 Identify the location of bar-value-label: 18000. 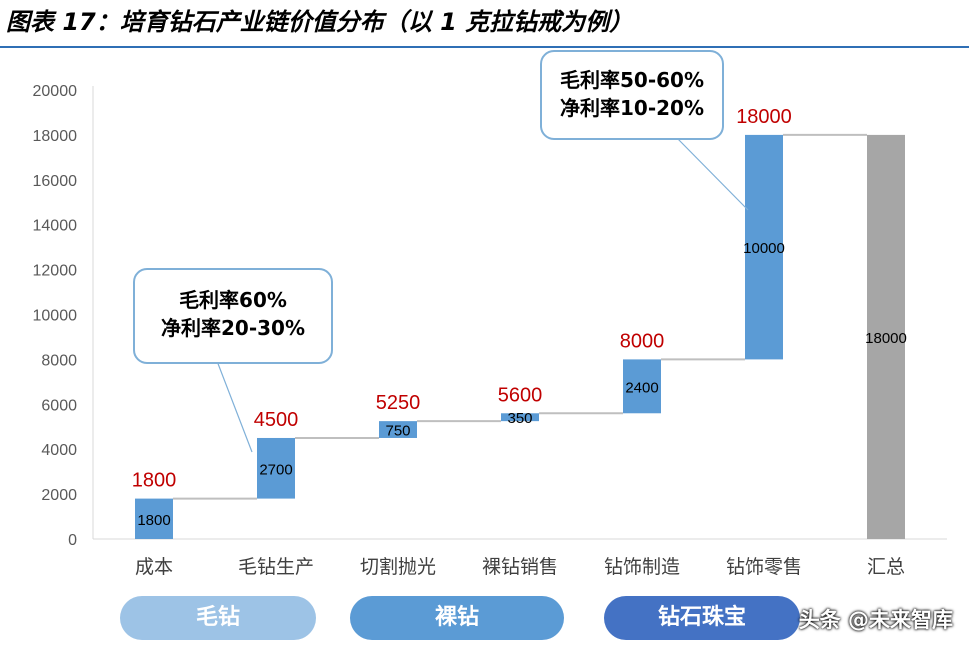
(886, 338).